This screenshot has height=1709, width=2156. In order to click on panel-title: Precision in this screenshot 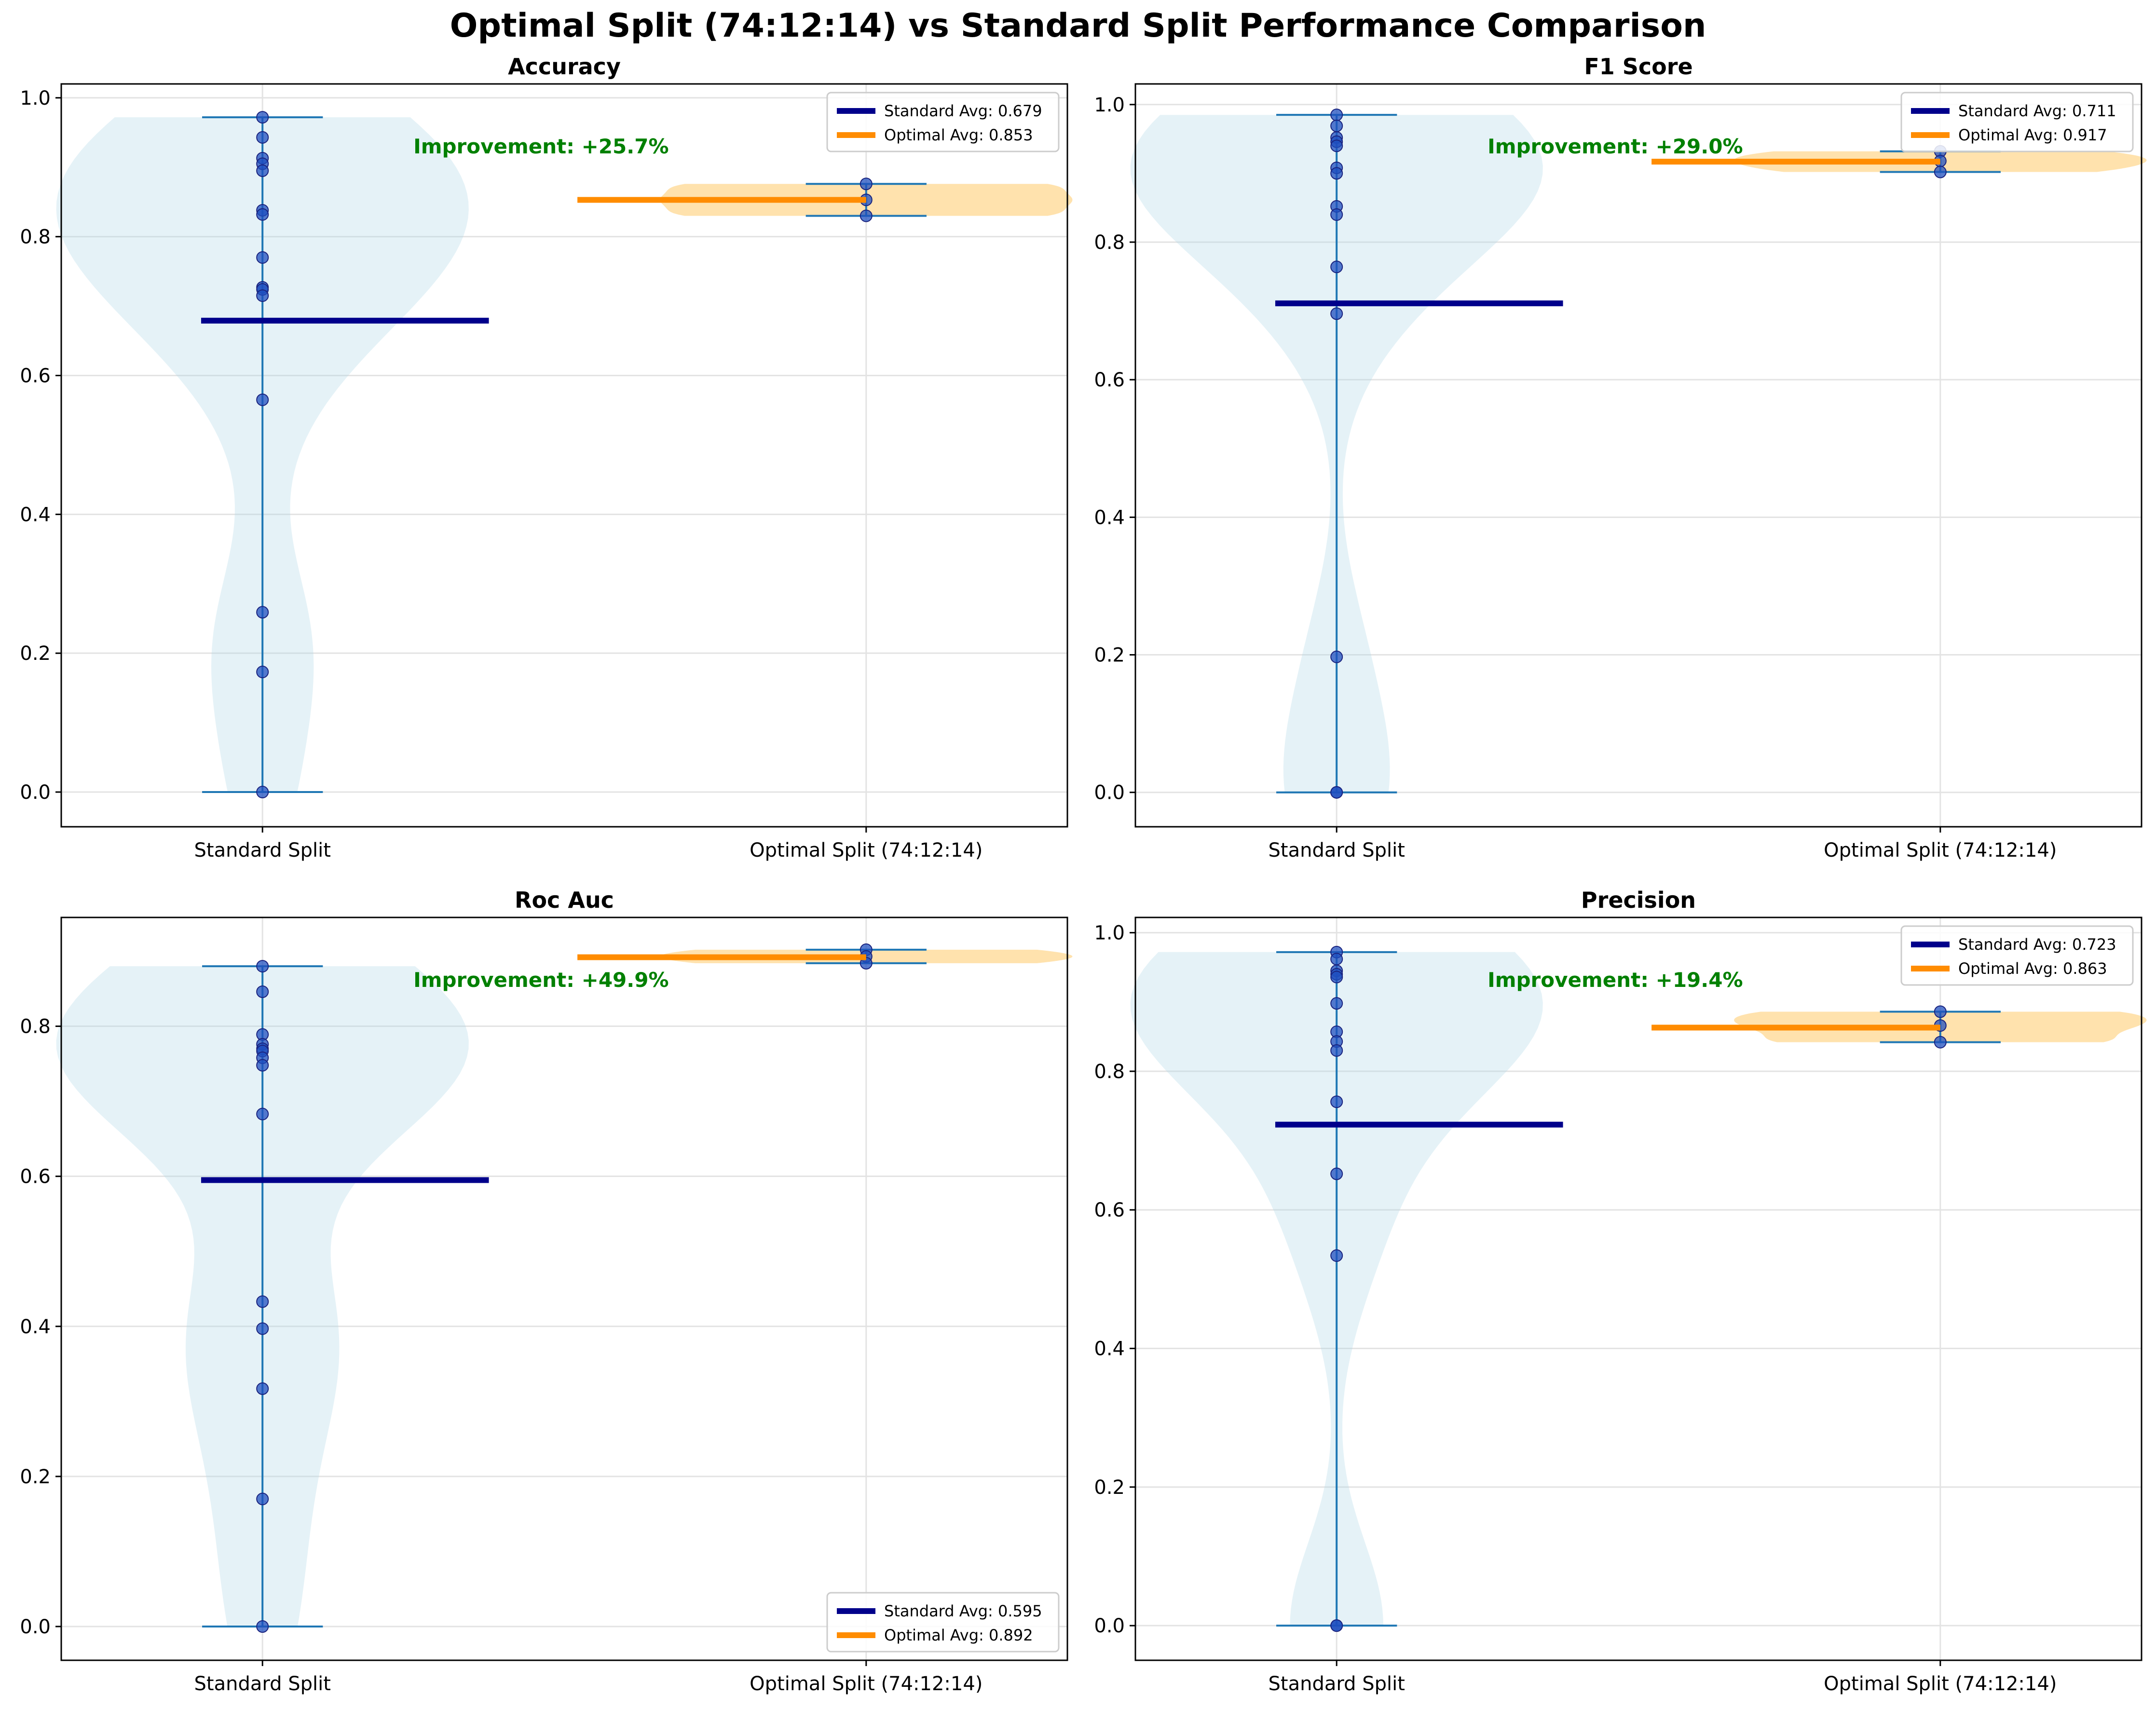, I will do `click(1638, 900)`.